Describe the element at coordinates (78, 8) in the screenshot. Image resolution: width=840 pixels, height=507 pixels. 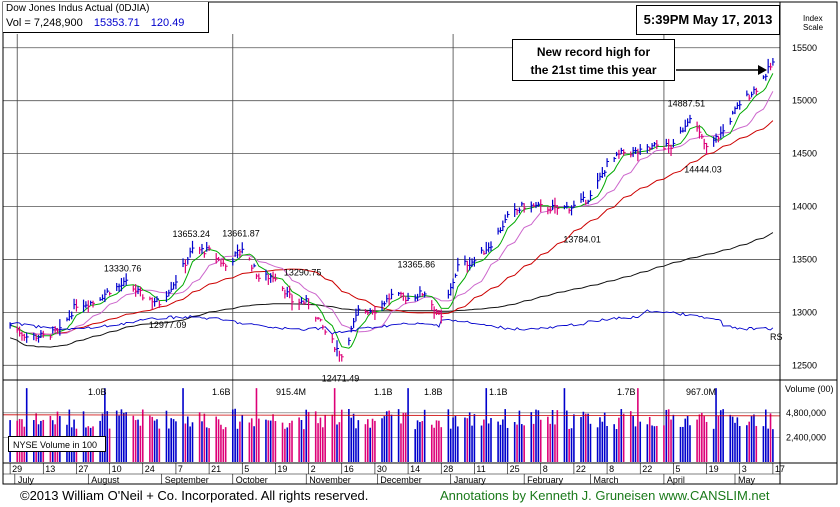
I see `chart-title: Dow Jones Indus Actual (0DJIA)` at that location.